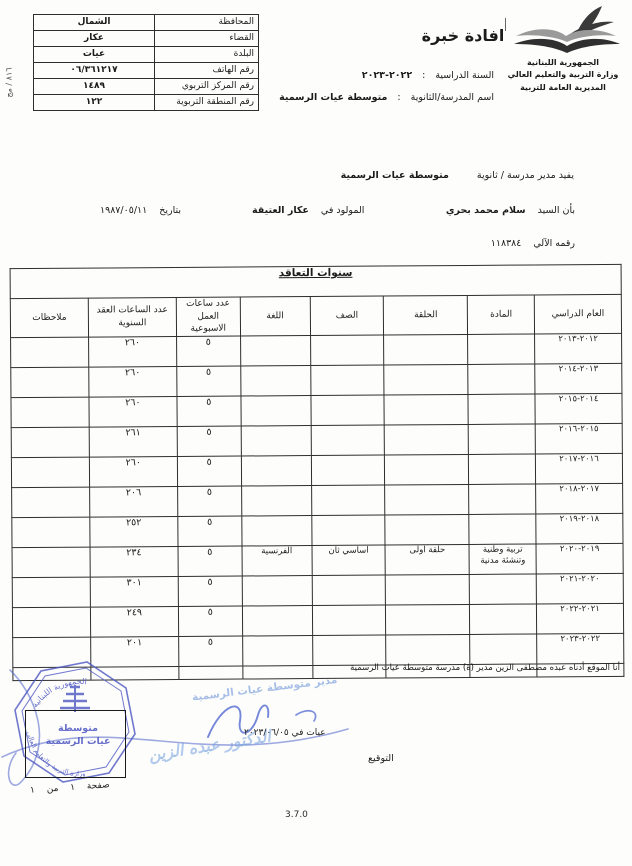 The width and height of the screenshot is (632, 866). I want to click on info-row: المحافظة الشمال, so click(146, 22).